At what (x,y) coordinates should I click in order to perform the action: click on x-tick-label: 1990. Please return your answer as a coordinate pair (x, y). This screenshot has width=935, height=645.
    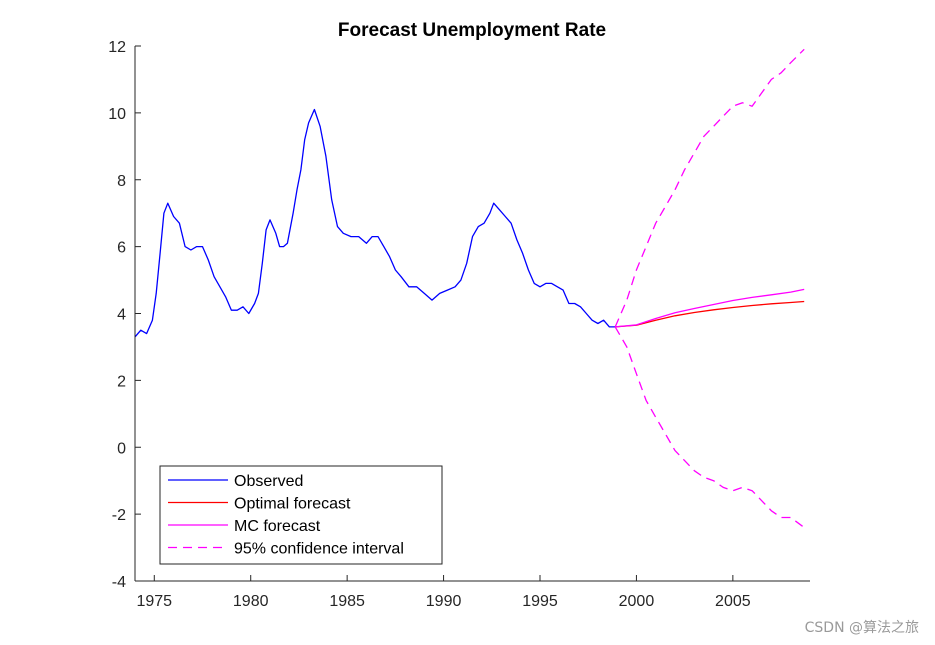
    Looking at the image, I should click on (444, 601).